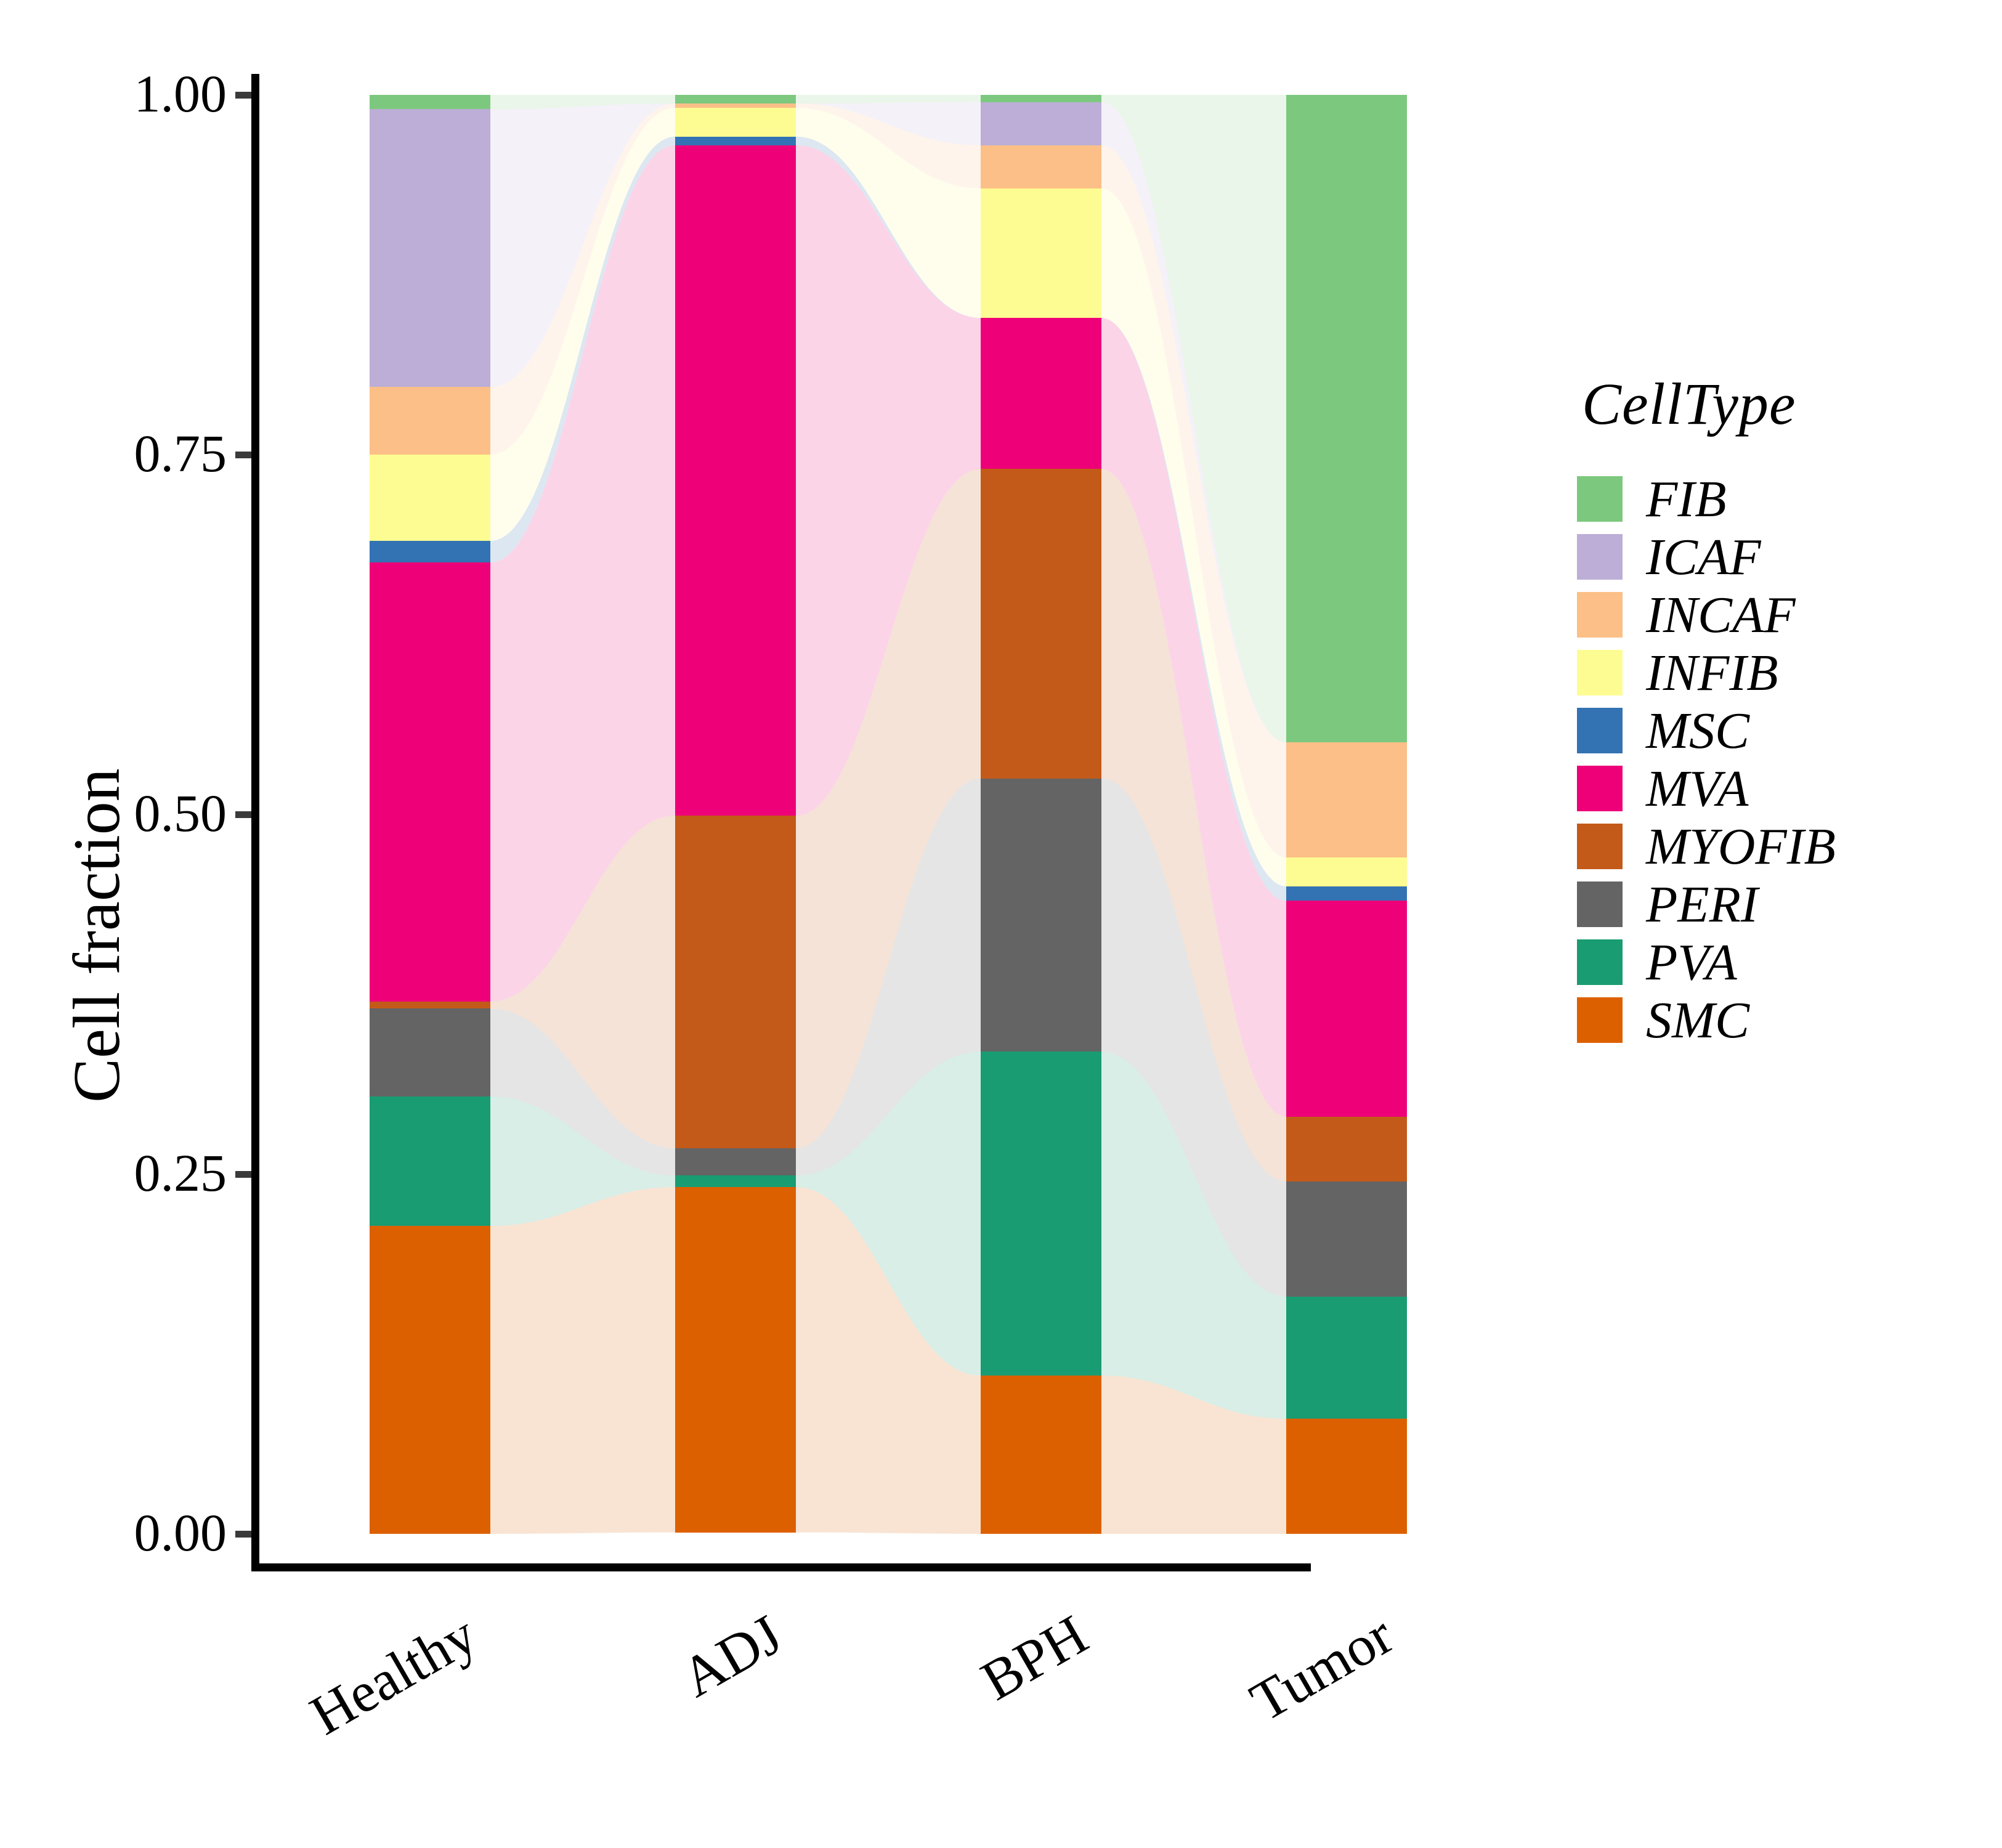 Image resolution: width=2002 pixels, height=1848 pixels. What do you see at coordinates (735, 105) in the screenshot?
I see `bar-segment-adj-incaf` at bounding box center [735, 105].